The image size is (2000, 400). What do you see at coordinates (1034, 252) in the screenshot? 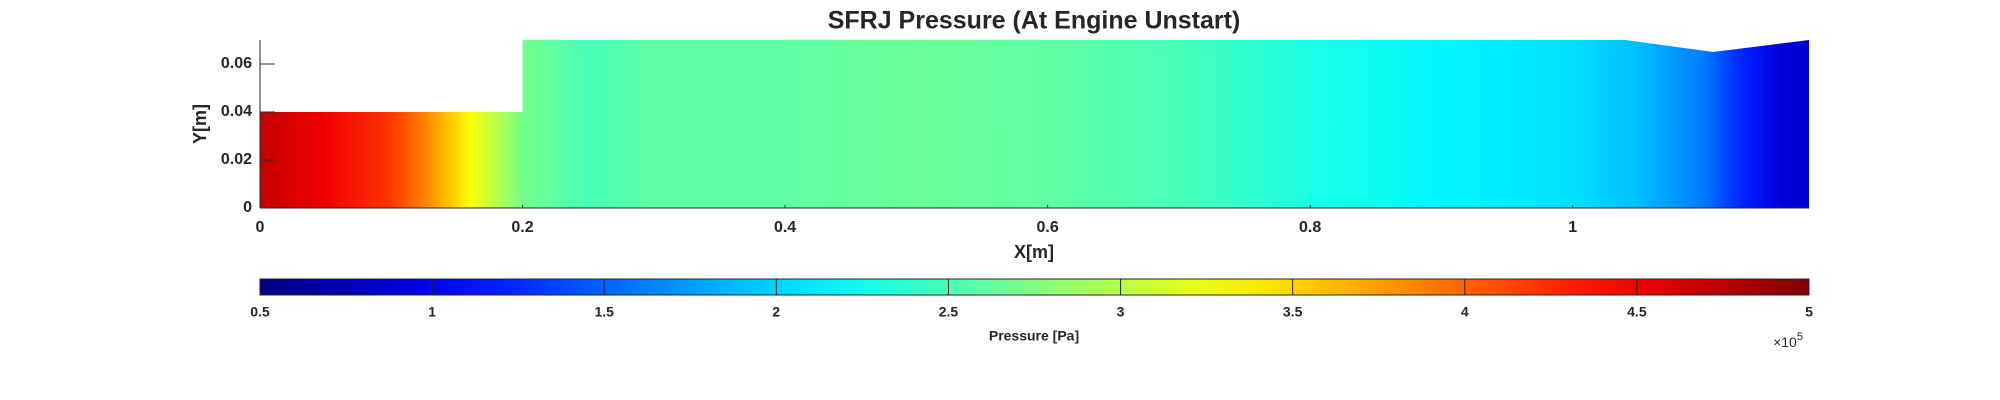
I see `x-axis-label: X[m]` at bounding box center [1034, 252].